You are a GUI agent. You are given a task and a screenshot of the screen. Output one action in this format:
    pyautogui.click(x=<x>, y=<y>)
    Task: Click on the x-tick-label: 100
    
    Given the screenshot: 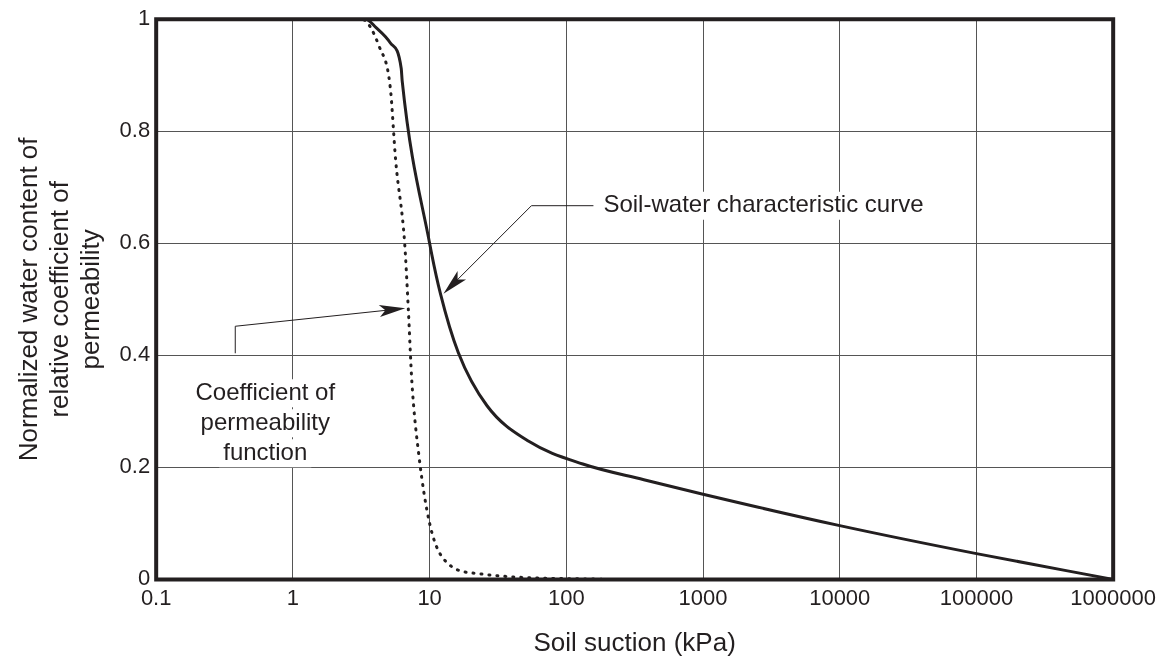 What is the action you would take?
    pyautogui.click(x=566, y=597)
    